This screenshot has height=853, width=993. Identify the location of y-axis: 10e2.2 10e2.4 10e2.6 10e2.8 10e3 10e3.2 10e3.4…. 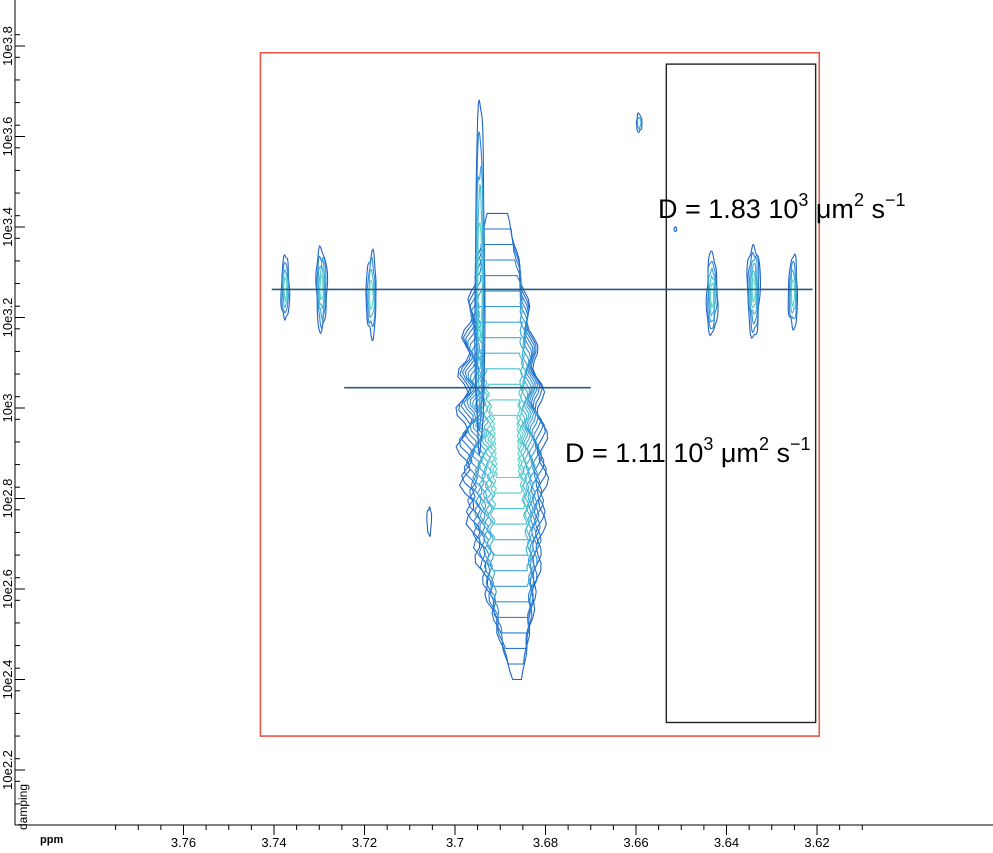
(12, 412).